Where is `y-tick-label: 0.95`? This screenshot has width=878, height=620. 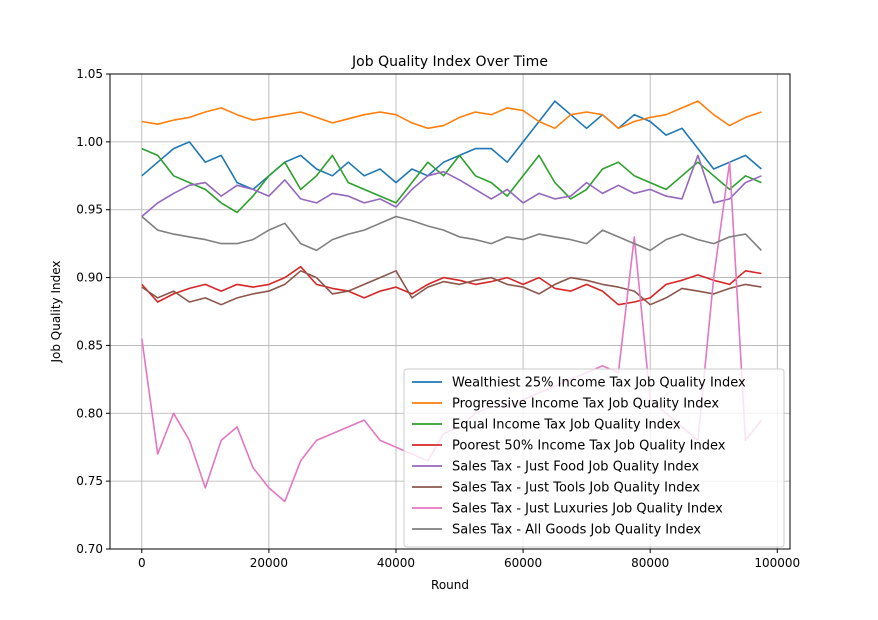 y-tick-label: 0.95 is located at coordinates (89, 210).